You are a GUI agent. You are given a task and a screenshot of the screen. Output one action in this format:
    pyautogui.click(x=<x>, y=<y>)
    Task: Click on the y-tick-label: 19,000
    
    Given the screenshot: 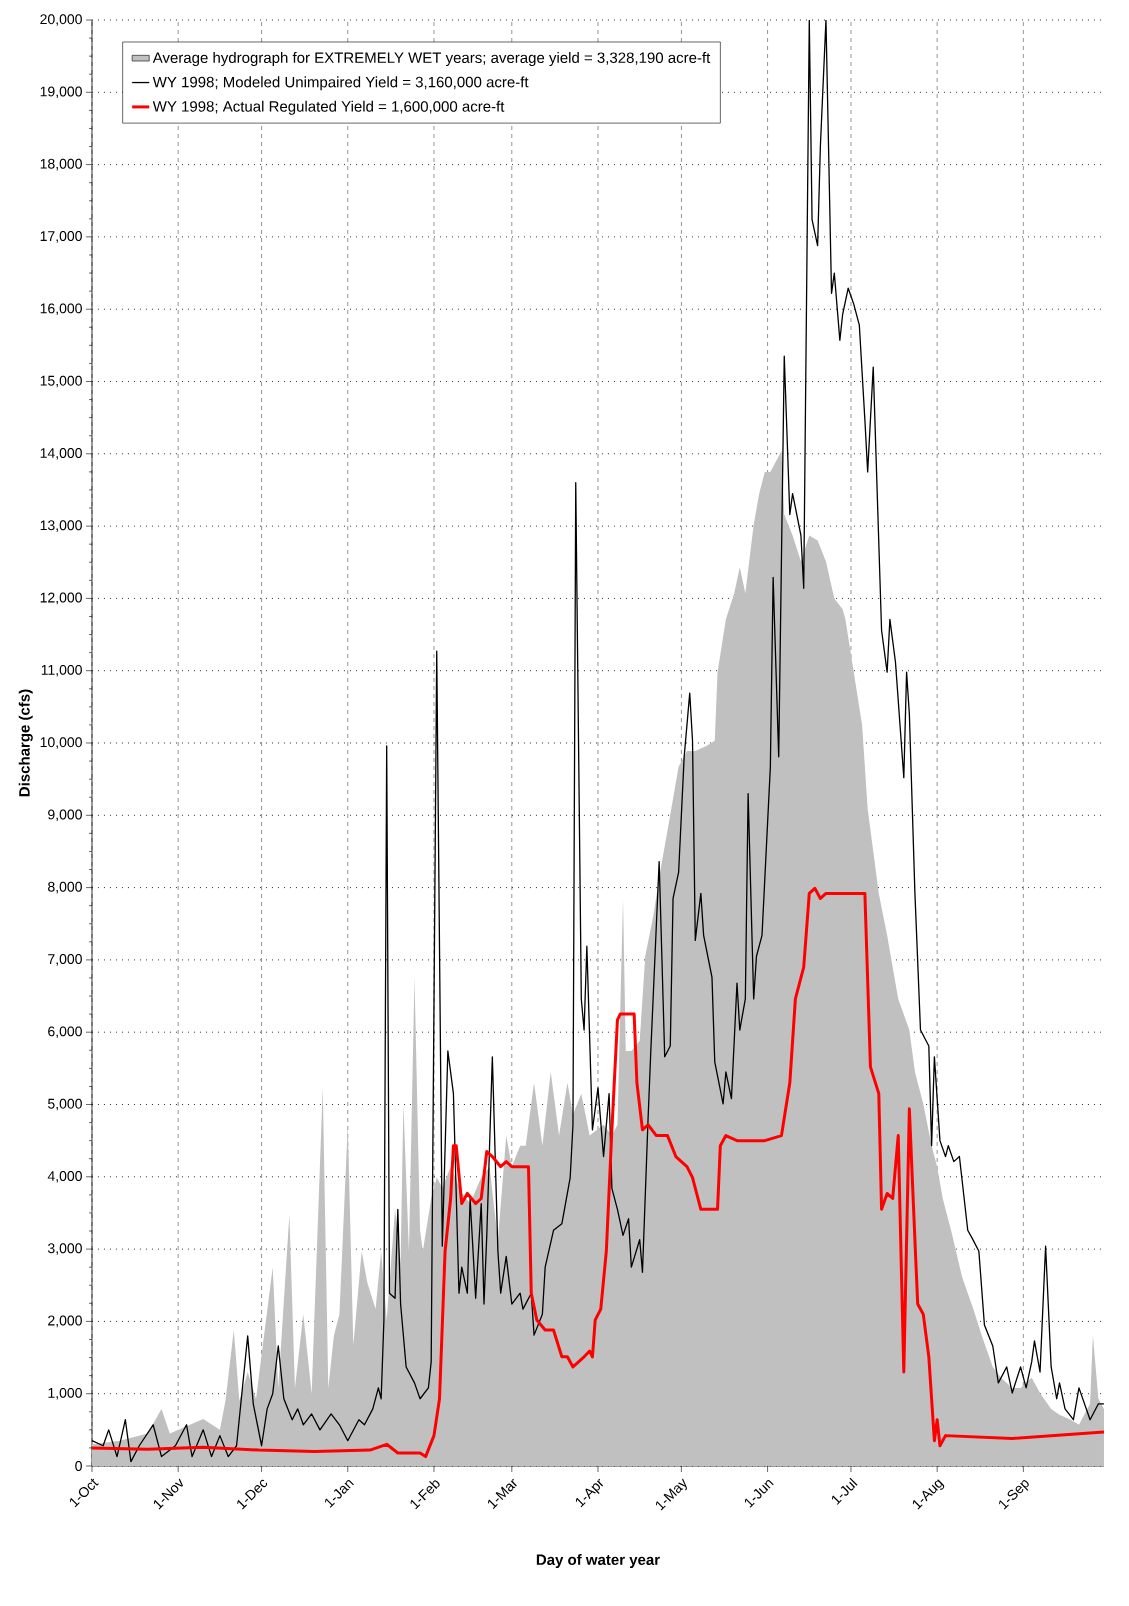 What is the action you would take?
    pyautogui.click(x=61, y=92)
    